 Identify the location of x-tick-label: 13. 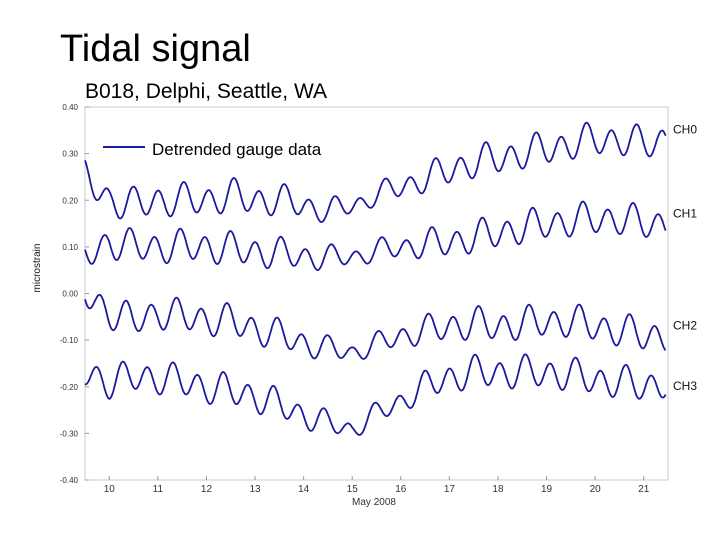
(255, 489).